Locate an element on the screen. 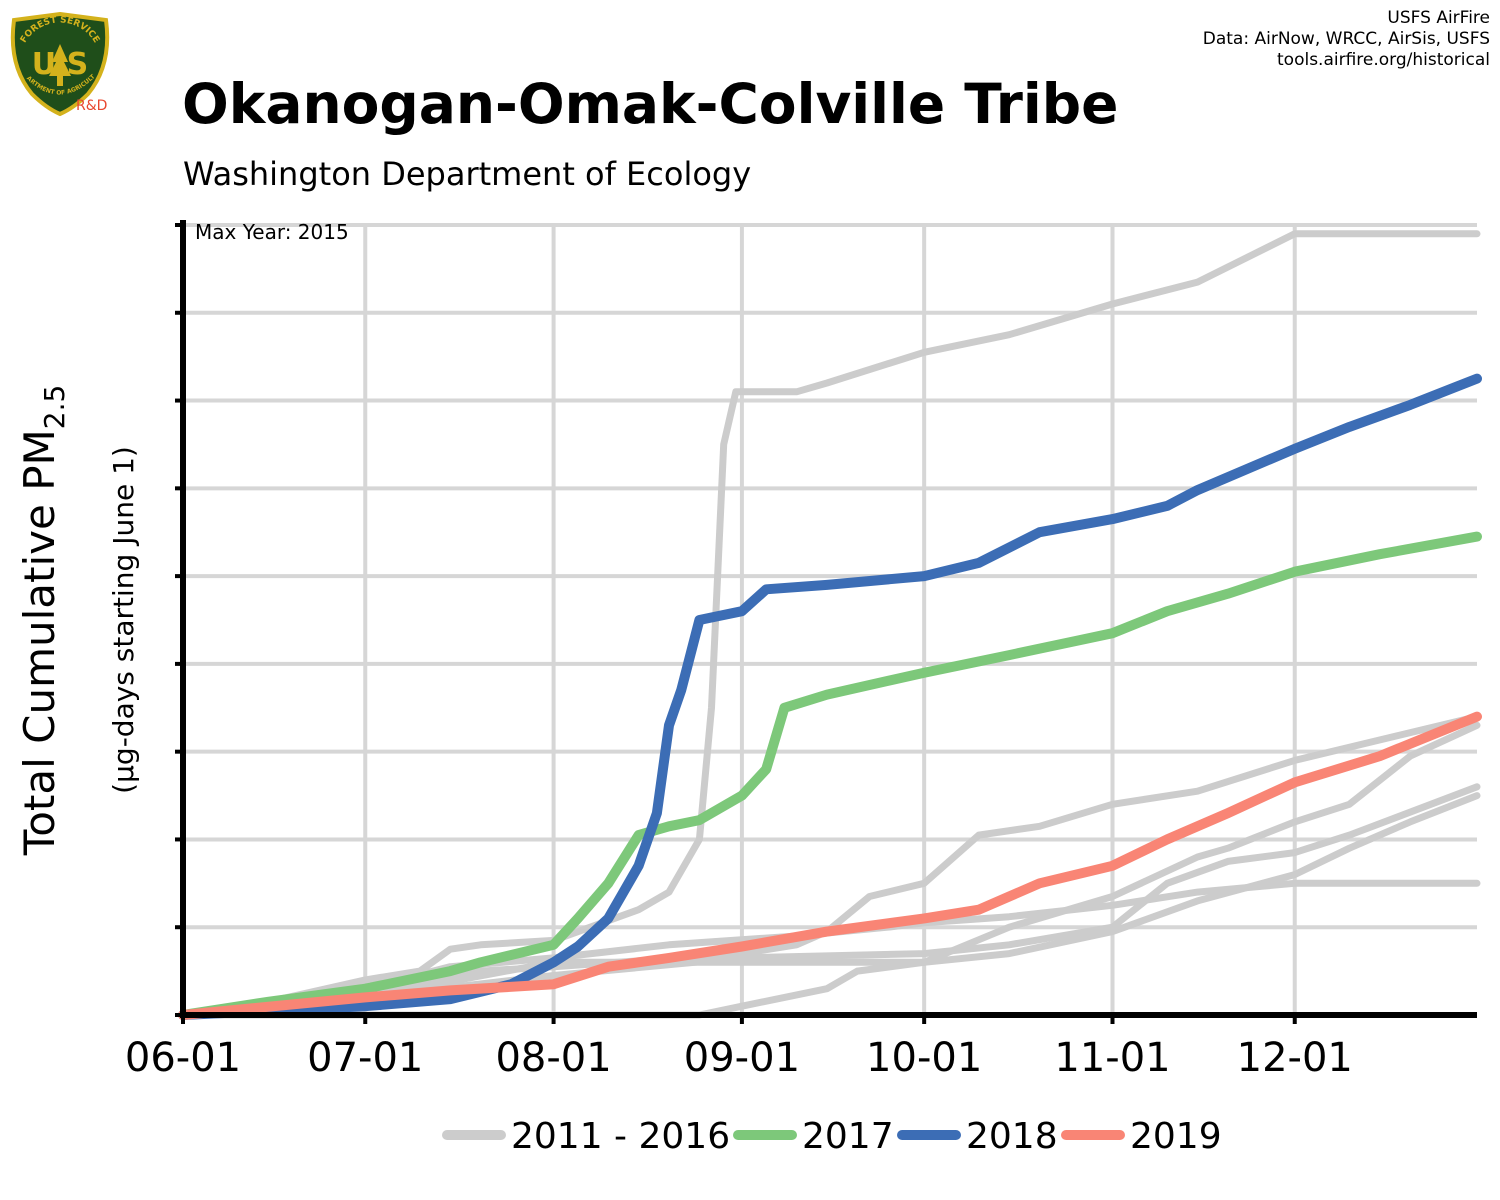  ylabel-main: Total Cumulative PM is located at coordinates (39, 642).